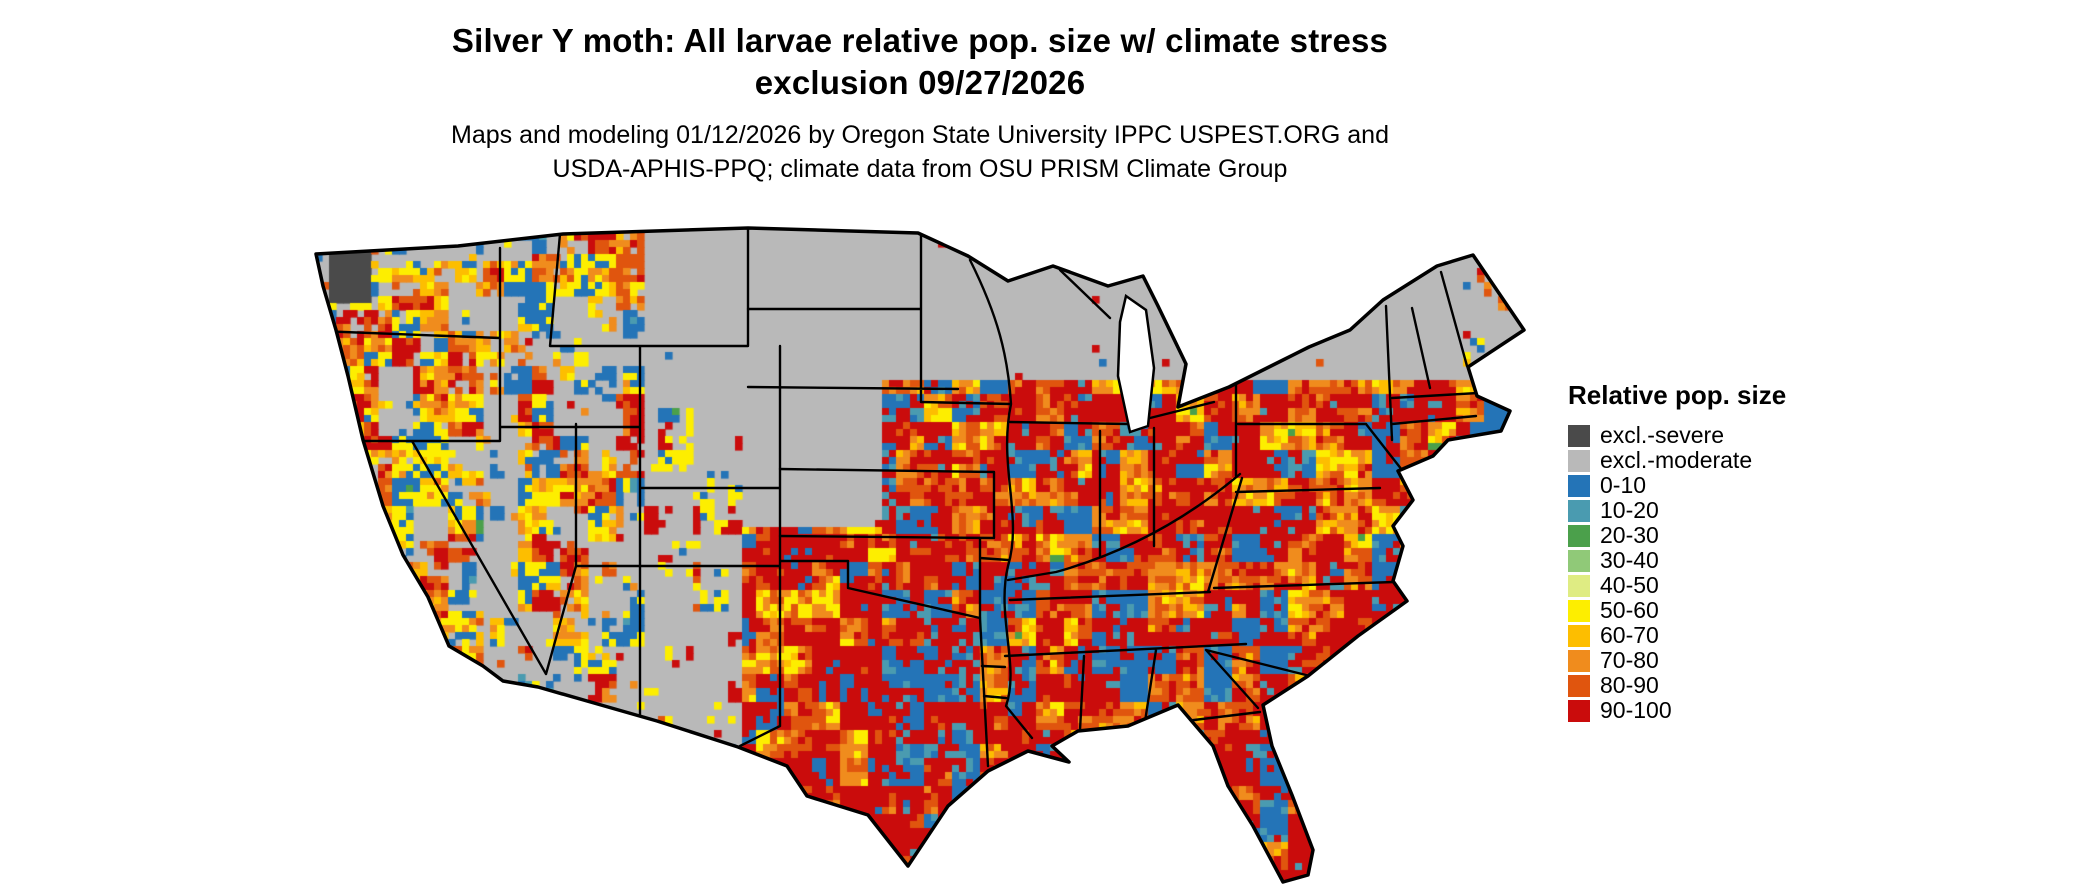 The height and width of the screenshot is (892, 2100). What do you see at coordinates (1718, 635) in the screenshot?
I see `legend-item: 60-70` at bounding box center [1718, 635].